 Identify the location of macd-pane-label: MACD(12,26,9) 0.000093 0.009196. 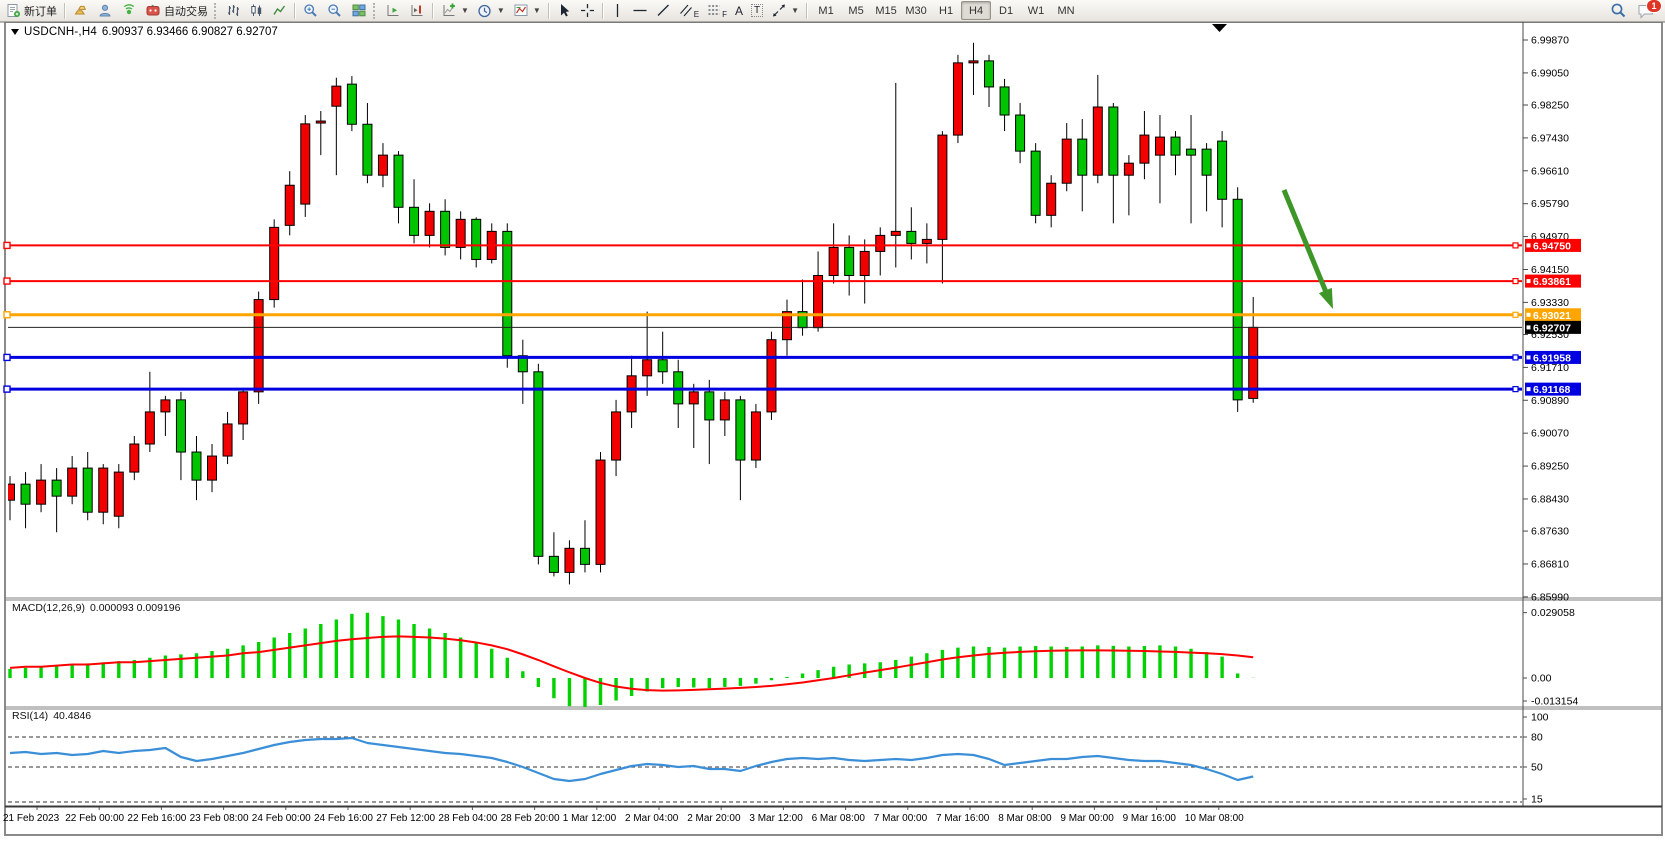
(96, 608).